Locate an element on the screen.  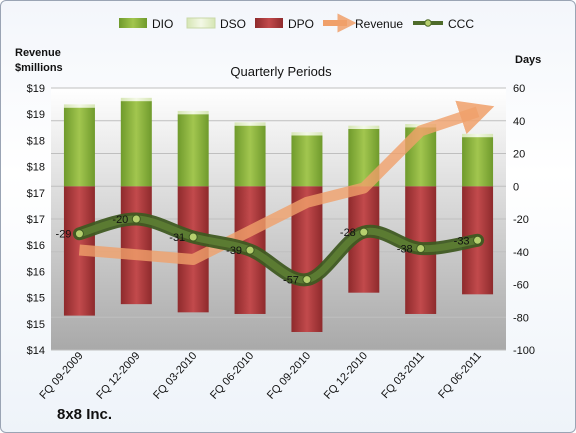
legend-swatch-dso is located at coordinates (201, 23).